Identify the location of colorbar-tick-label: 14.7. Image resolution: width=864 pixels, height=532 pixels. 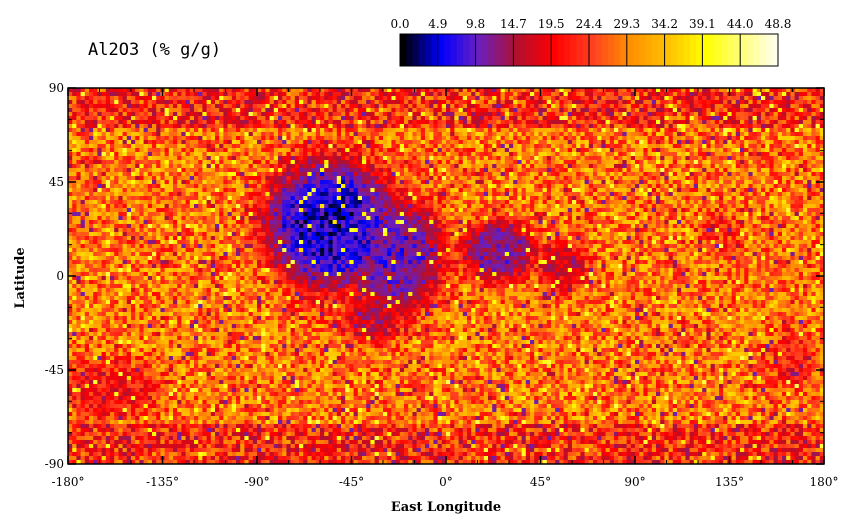
(513, 24).